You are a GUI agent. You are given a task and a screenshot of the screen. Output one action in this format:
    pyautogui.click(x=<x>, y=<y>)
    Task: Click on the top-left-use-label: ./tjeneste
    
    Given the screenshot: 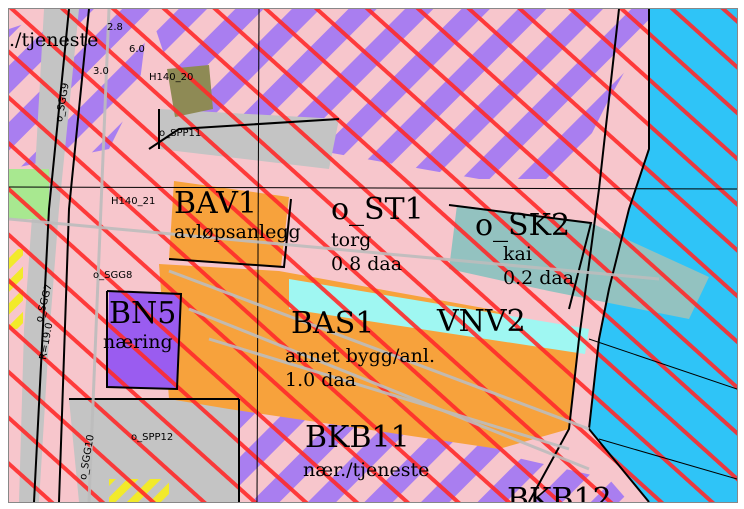 What is the action you would take?
    pyautogui.click(x=54, y=40)
    